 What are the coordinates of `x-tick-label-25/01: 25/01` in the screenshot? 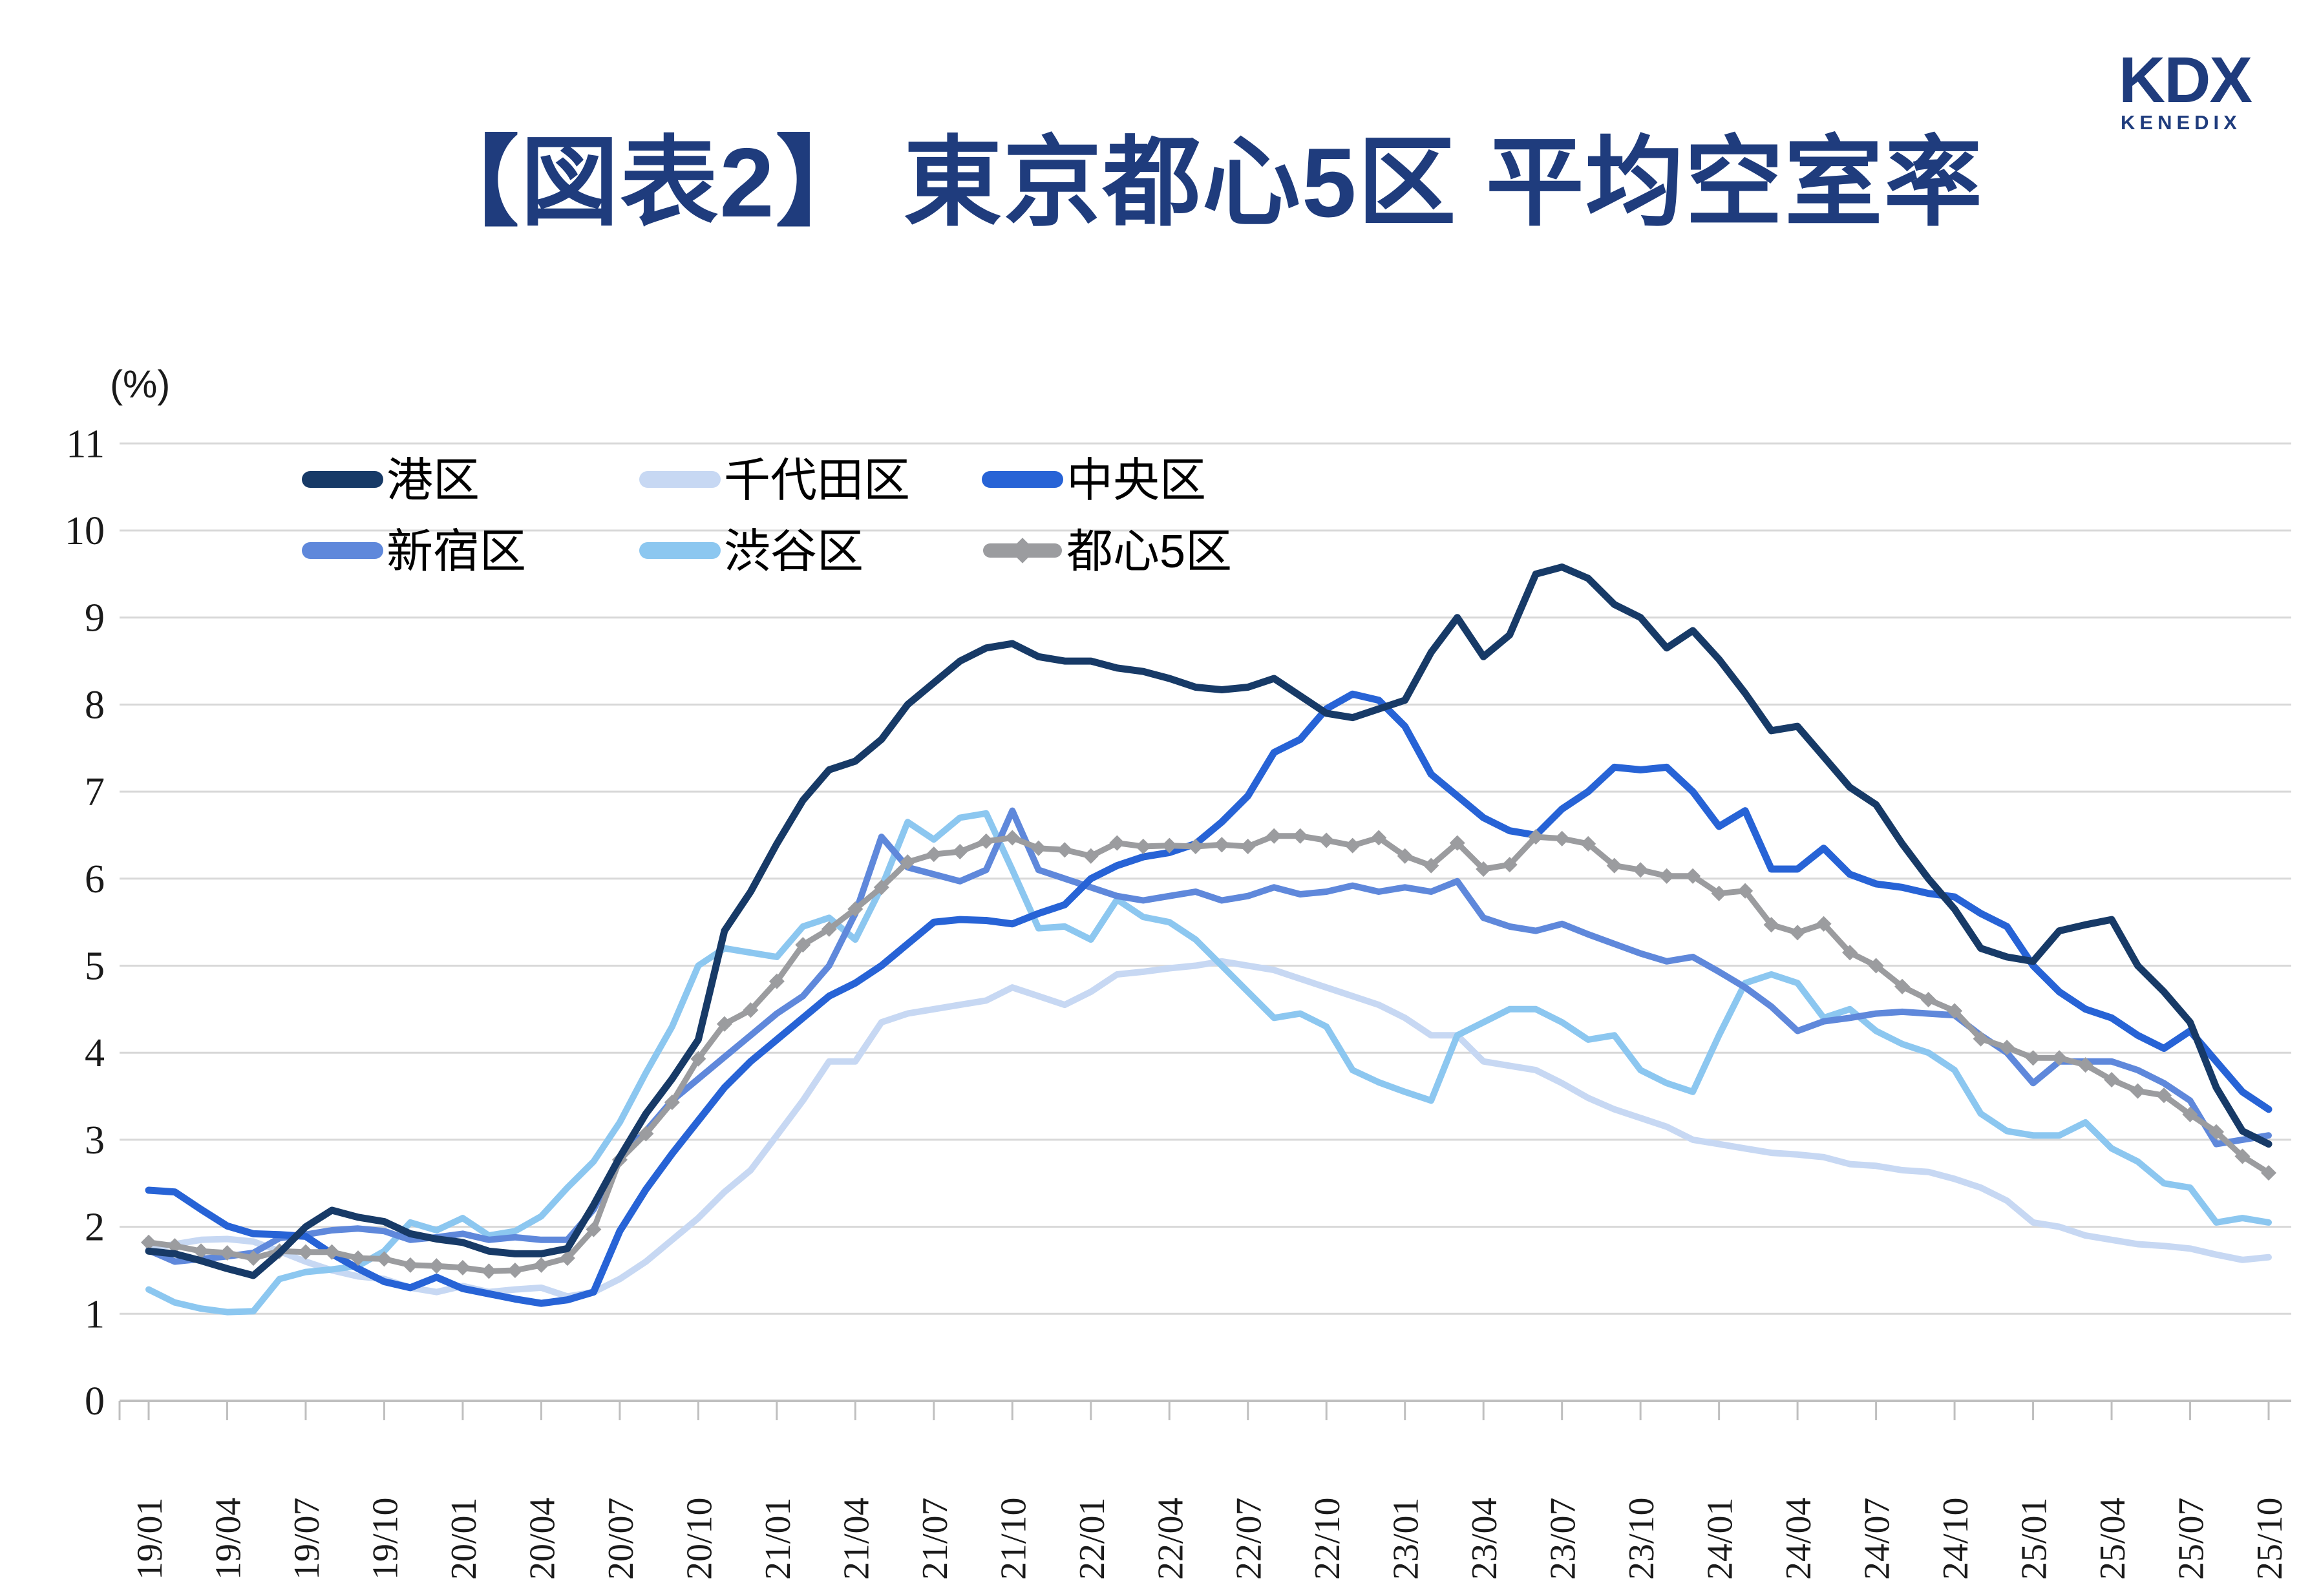 It's located at (2035, 1539).